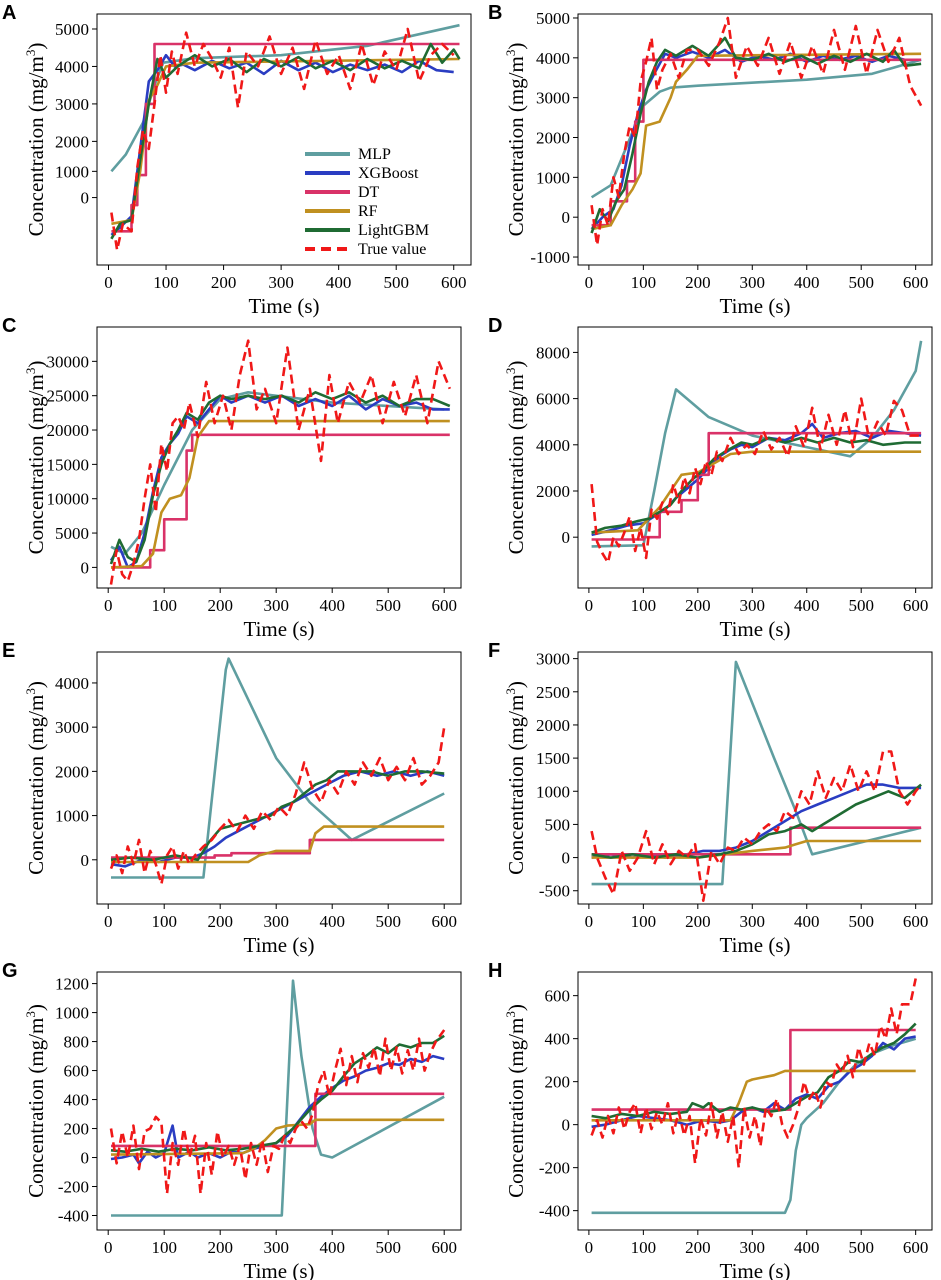 The width and height of the screenshot is (941, 1280). Describe the element at coordinates (72, 104) in the screenshot. I see `y-tick-label: 3000` at that location.